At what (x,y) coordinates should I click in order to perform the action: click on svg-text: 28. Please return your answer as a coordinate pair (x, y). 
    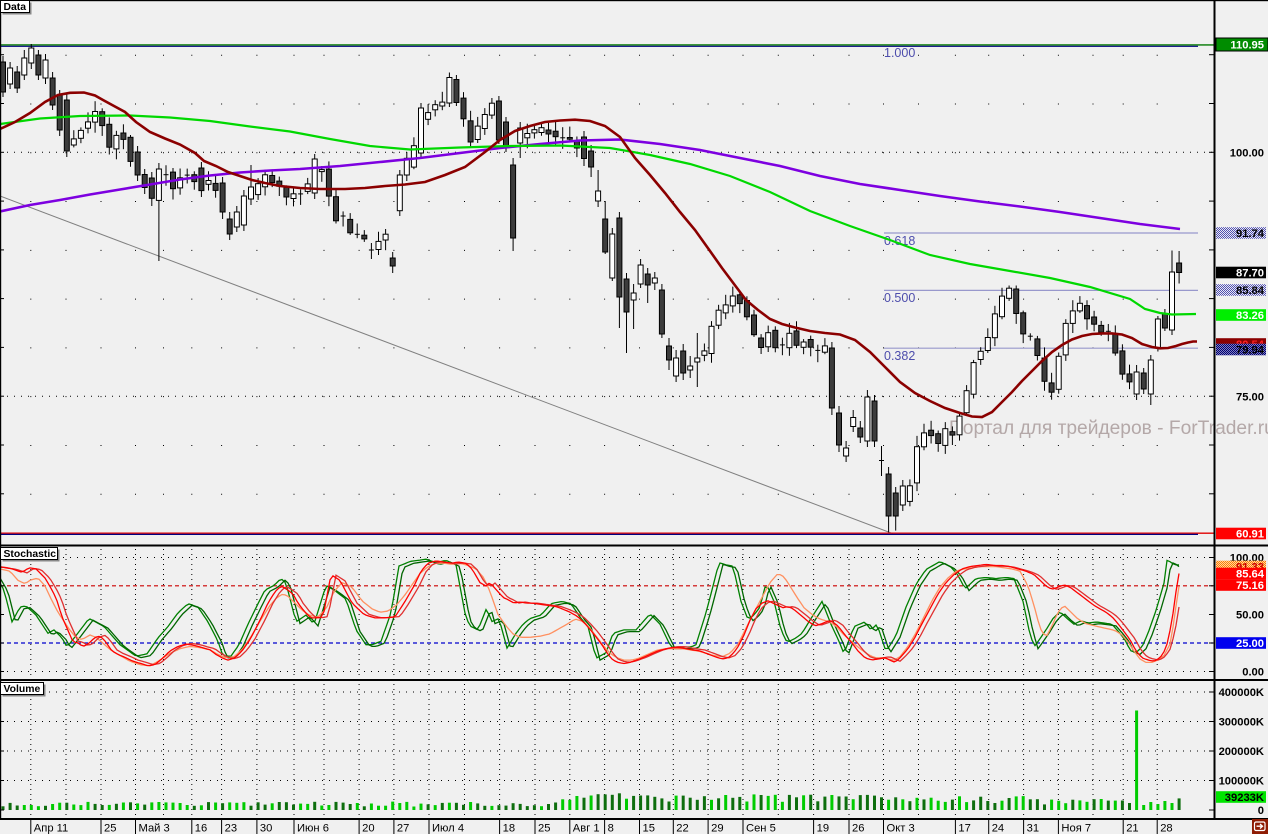
    Looking at the image, I should click on (1166, 828).